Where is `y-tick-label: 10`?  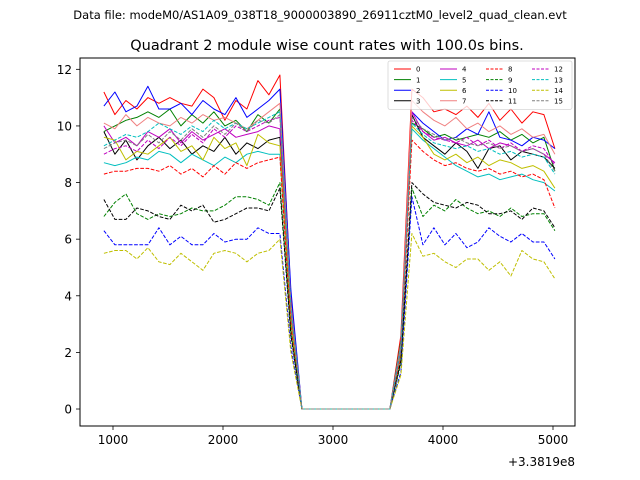
y-tick-label: 10 is located at coordinates (64, 126).